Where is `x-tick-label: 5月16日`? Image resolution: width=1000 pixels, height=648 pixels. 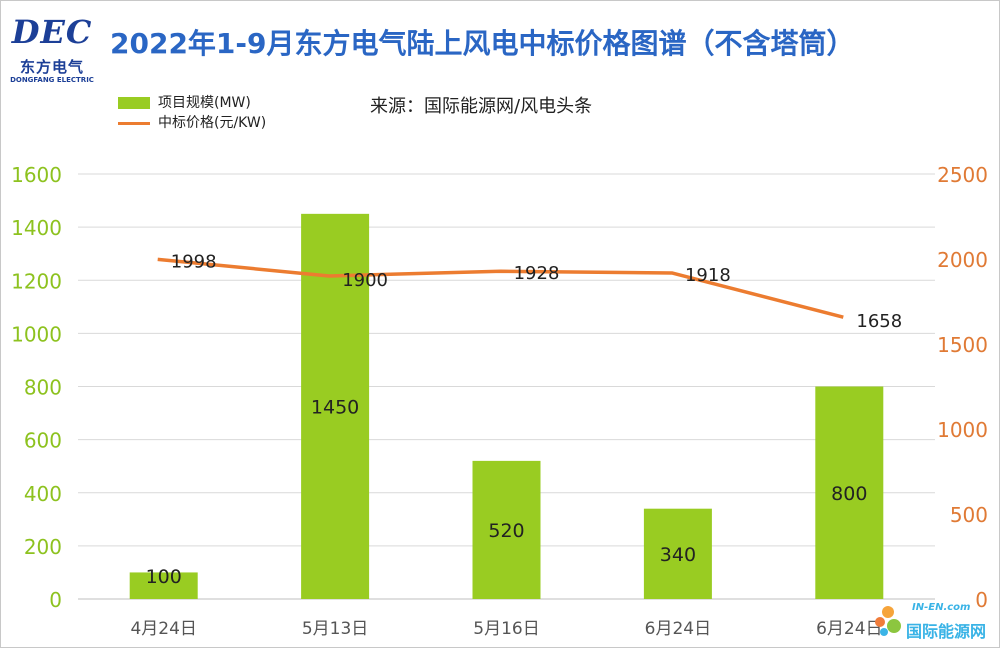
x-tick-label: 5月16日 is located at coordinates (506, 629).